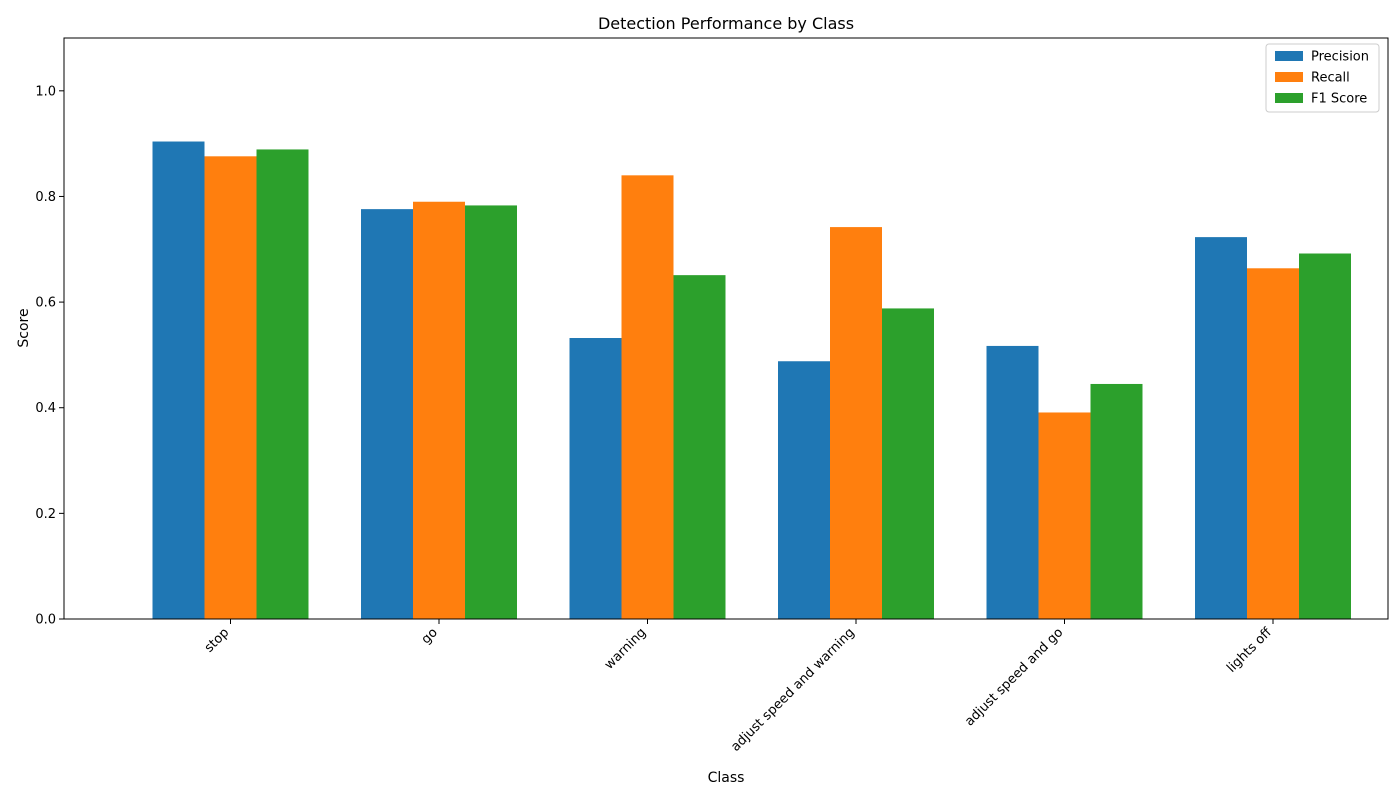 Image resolution: width=1400 pixels, height=800 pixels. What do you see at coordinates (430, 636) in the screenshot?
I see `x-tick-label: go` at bounding box center [430, 636].